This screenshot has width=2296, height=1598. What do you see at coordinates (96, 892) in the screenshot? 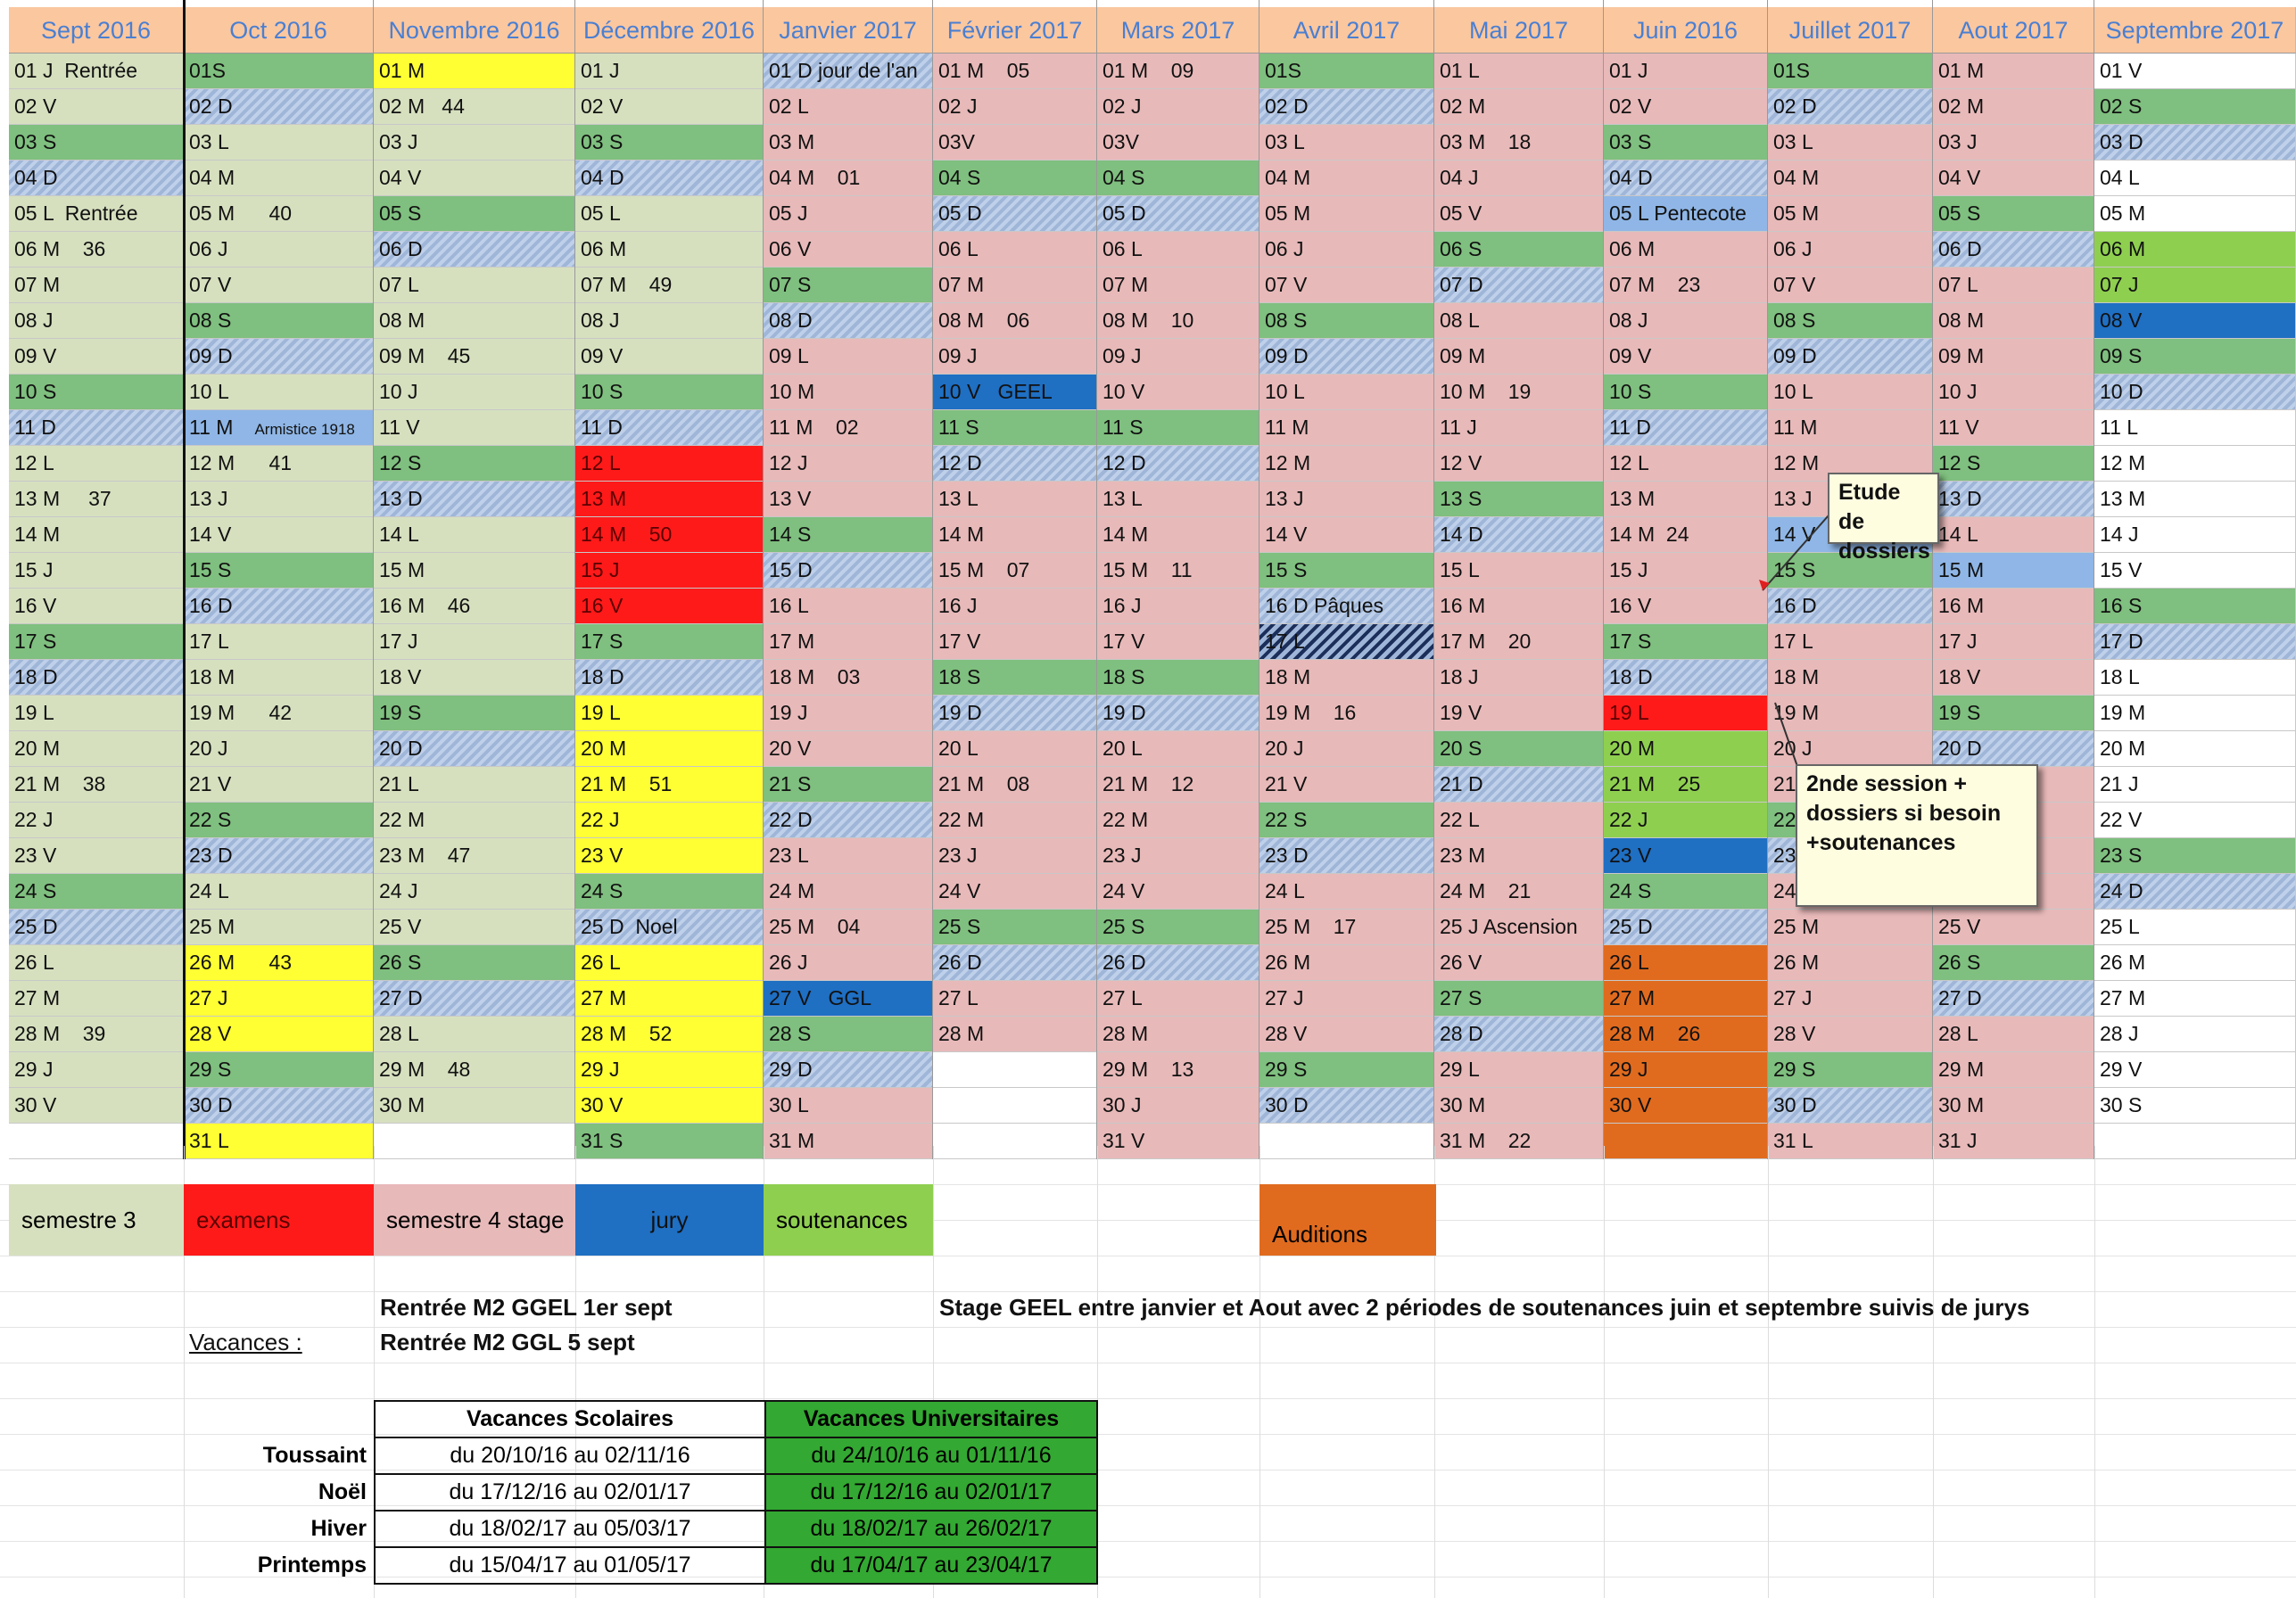
I see `day-cell: 24 S` at bounding box center [96, 892].